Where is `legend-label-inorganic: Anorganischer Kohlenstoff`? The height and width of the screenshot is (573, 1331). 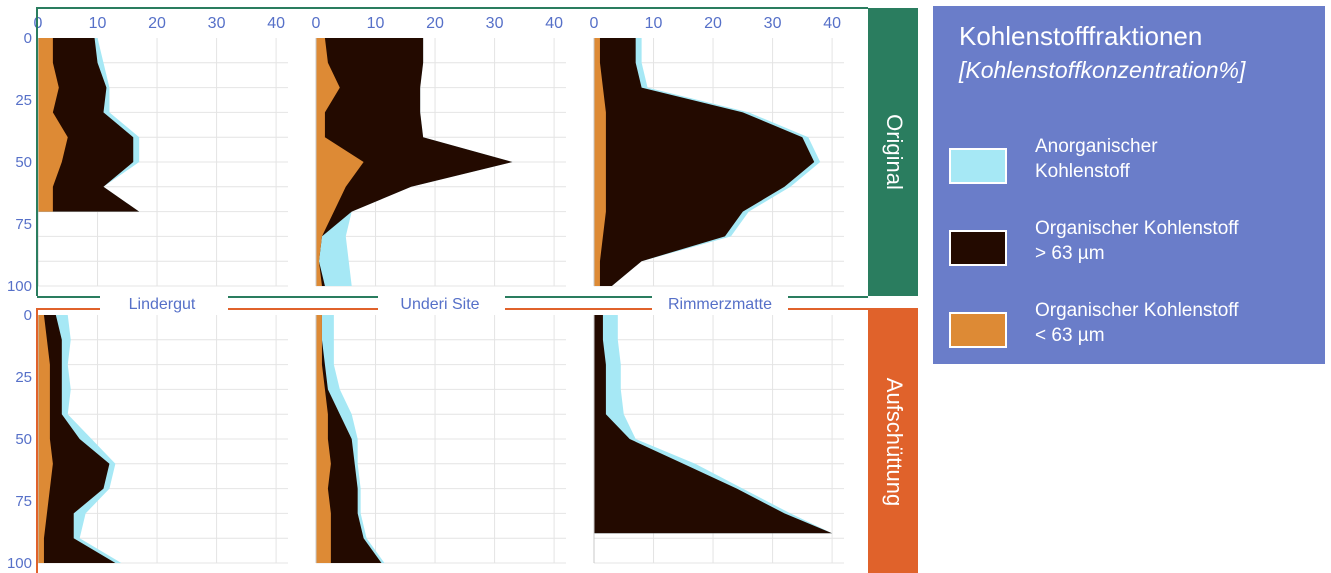
legend-label-inorganic: Anorganischer Kohlenstoff is located at coordinates (1180, 159).